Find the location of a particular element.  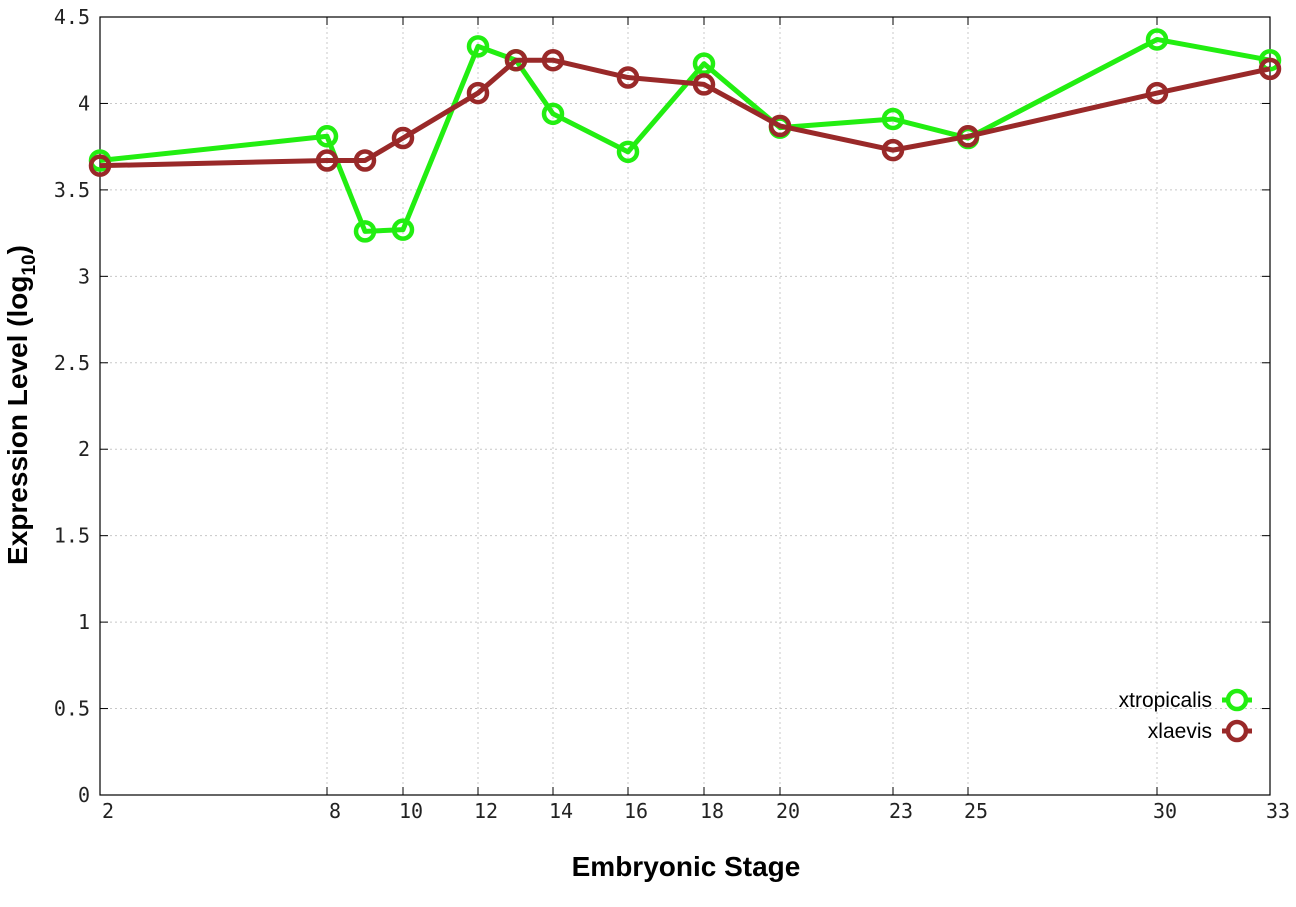

x-tick-label: 18 is located at coordinates (712, 811).